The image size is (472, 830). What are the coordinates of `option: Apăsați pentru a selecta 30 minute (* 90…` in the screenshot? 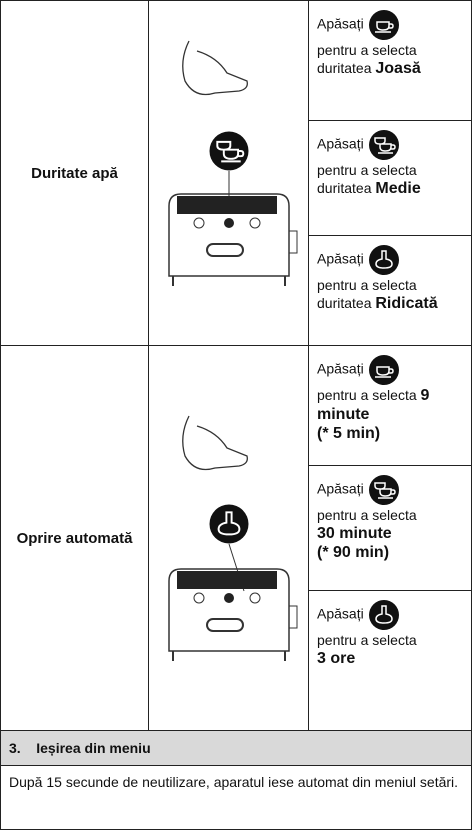 It's located at (390, 528).